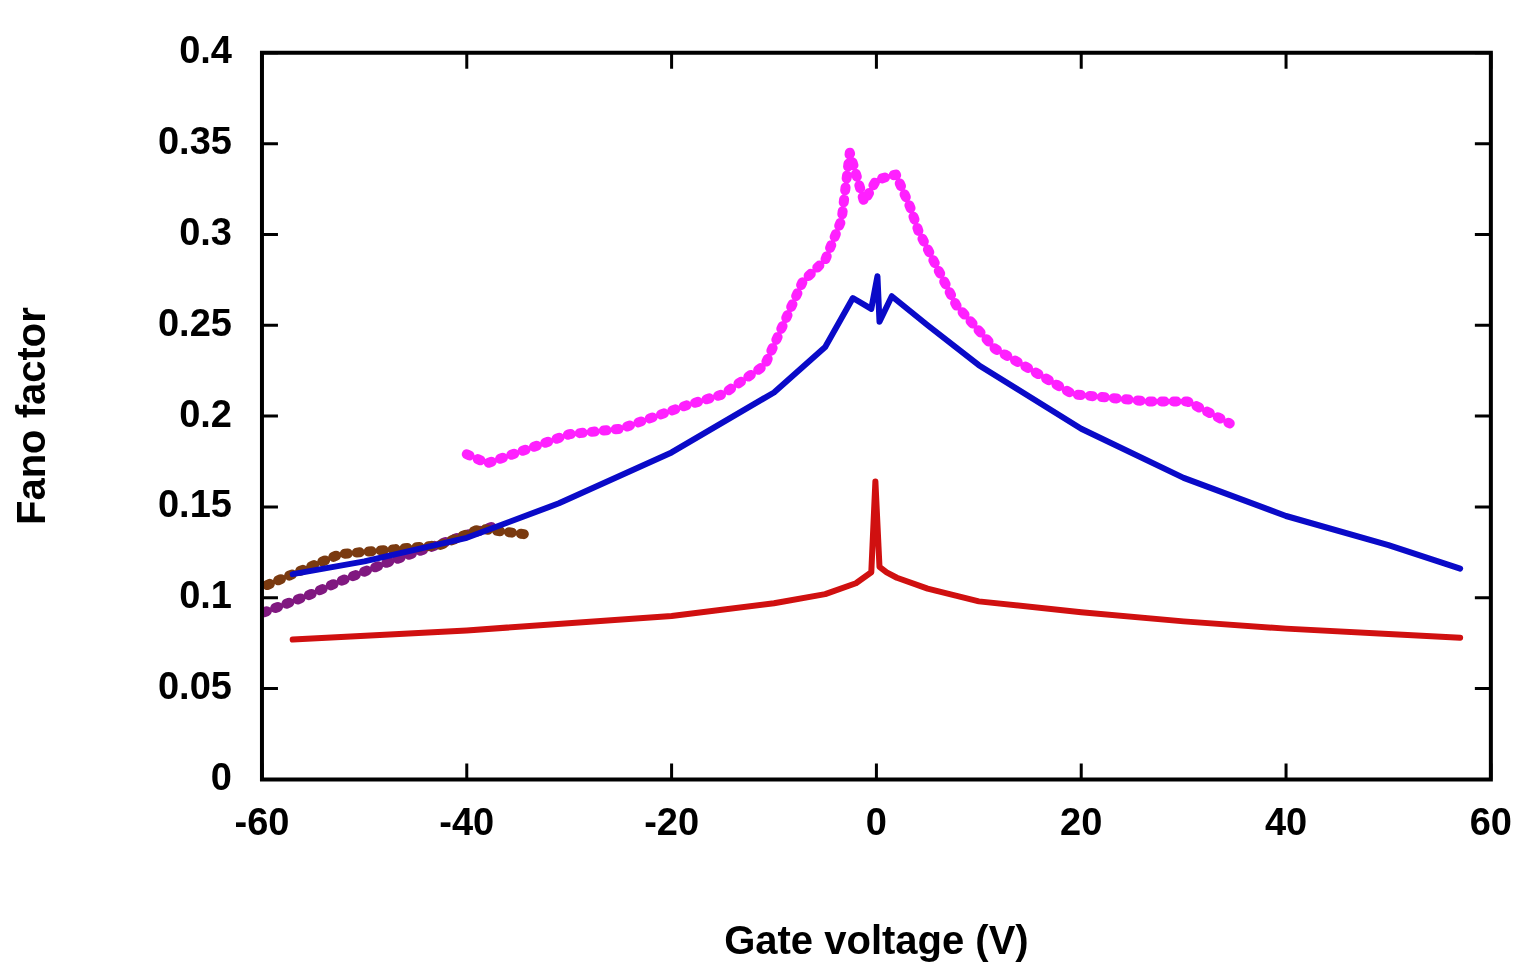 The image size is (1534, 977). I want to click on x-tick-label: 20, so click(1081, 821).